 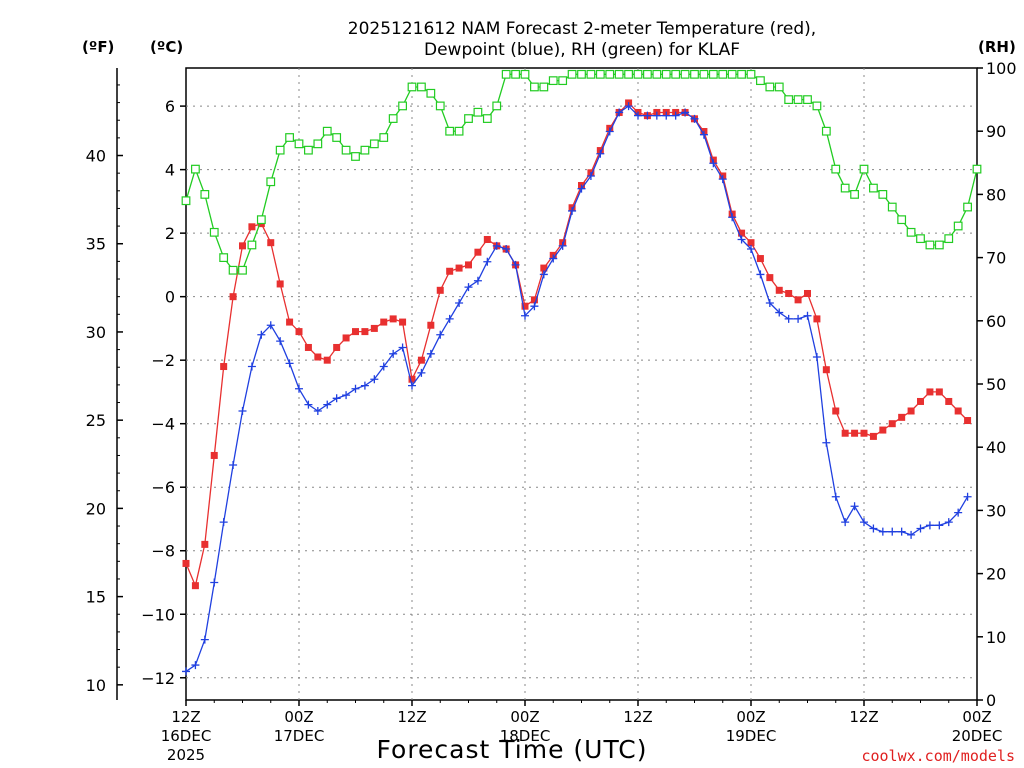 I want to click on x-tick-label-time: 12Z, so click(x=411, y=717).